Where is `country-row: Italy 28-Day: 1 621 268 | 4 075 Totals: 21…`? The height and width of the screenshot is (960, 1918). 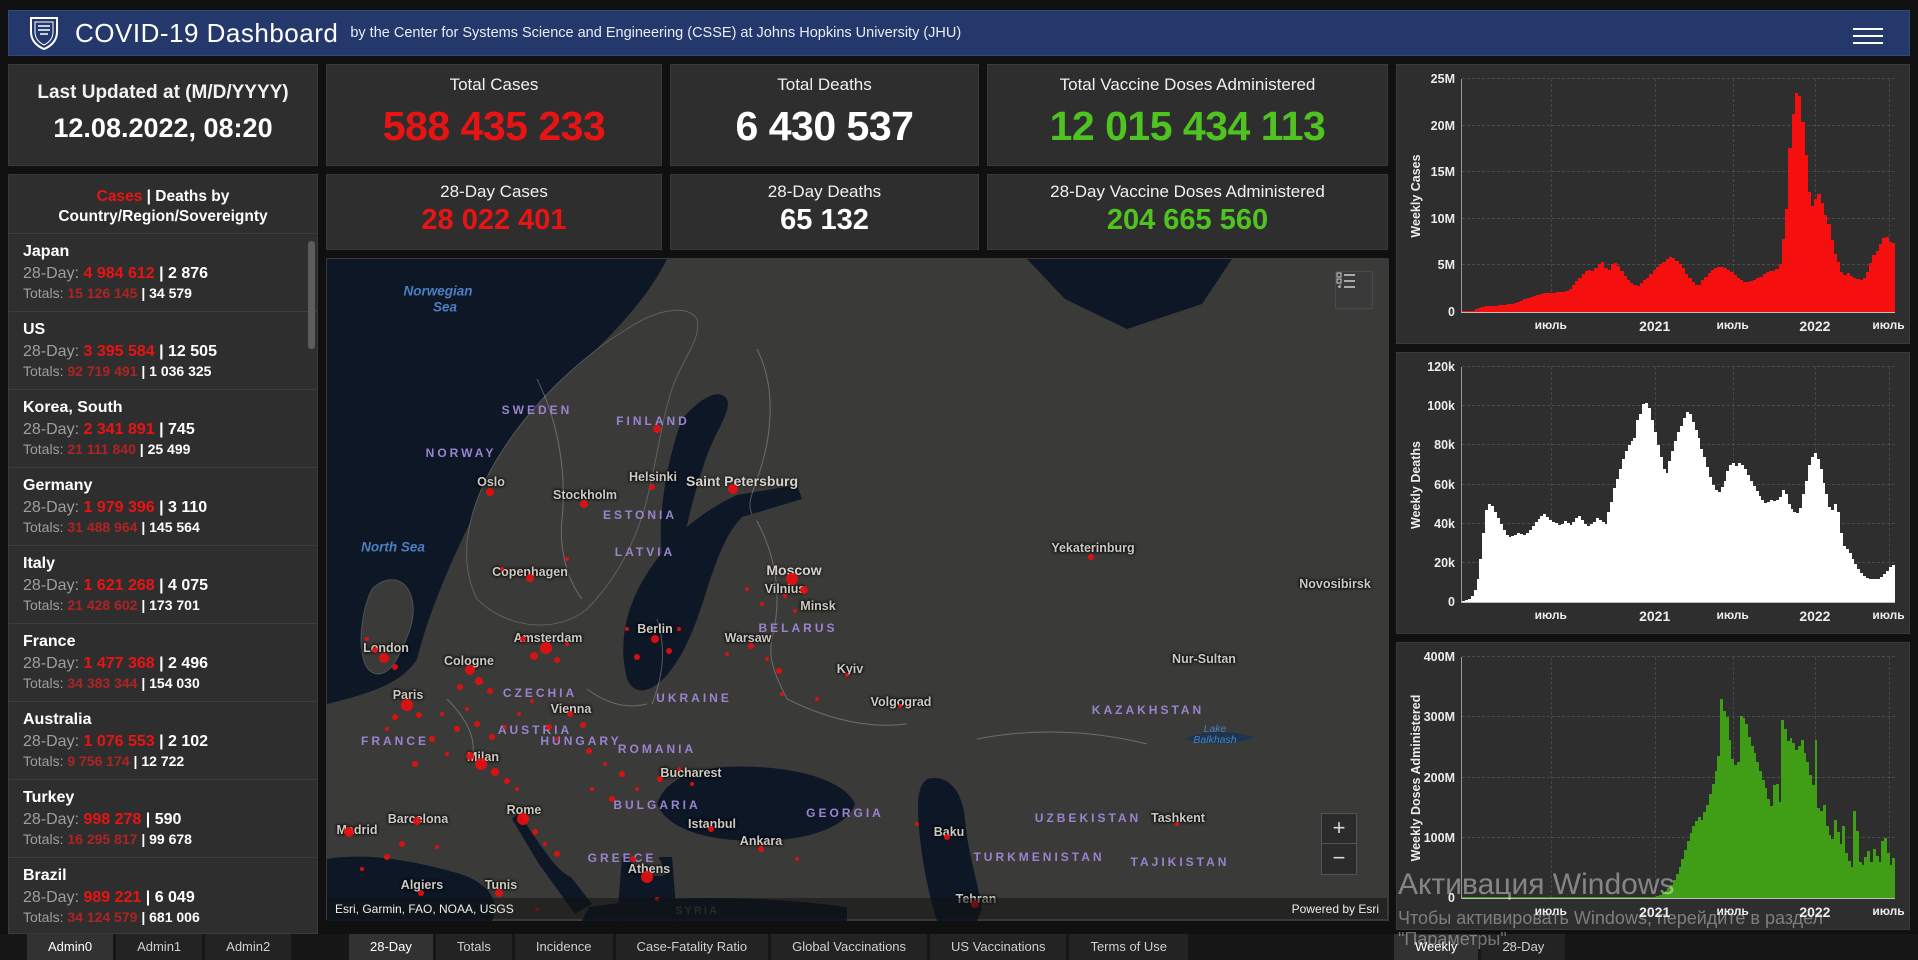 country-row: Italy 28-Day: 1 621 268 | 4 075 Totals: 21… is located at coordinates (163, 584).